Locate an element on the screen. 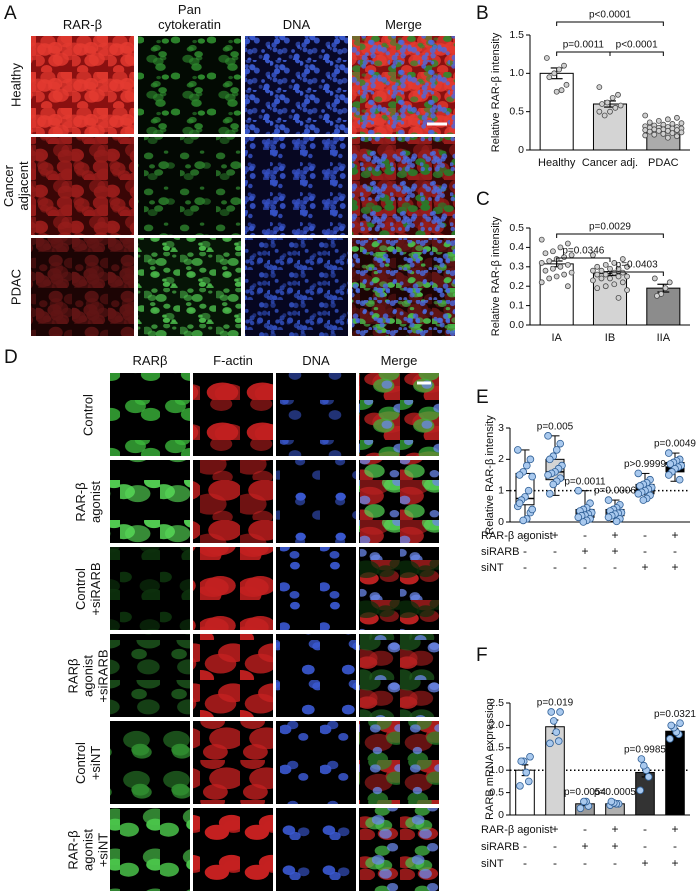 This screenshot has width=698, height=891. y-axis-label: Relative RAR-β intensity is located at coordinates (490, 475).